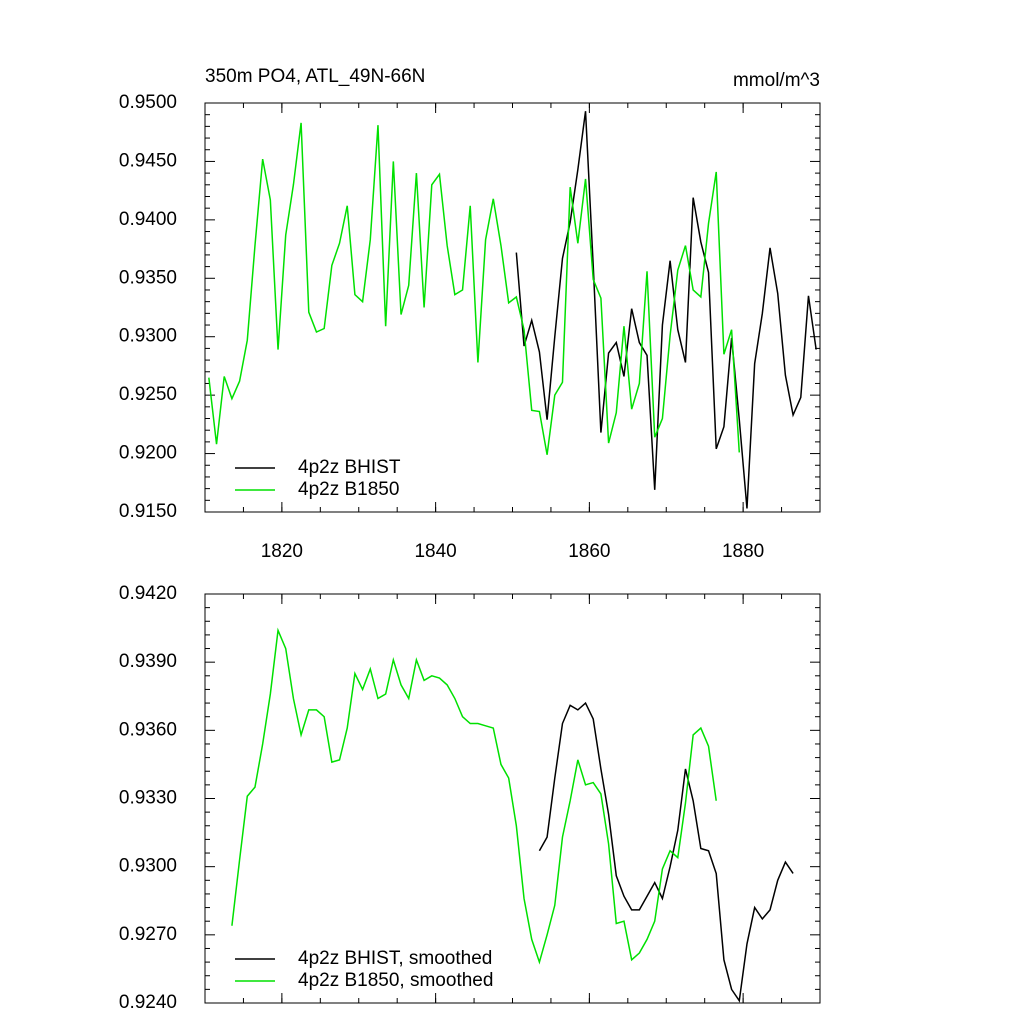  Describe the element at coordinates (743, 551) in the screenshot. I see `x-tick-label: 1880` at that location.